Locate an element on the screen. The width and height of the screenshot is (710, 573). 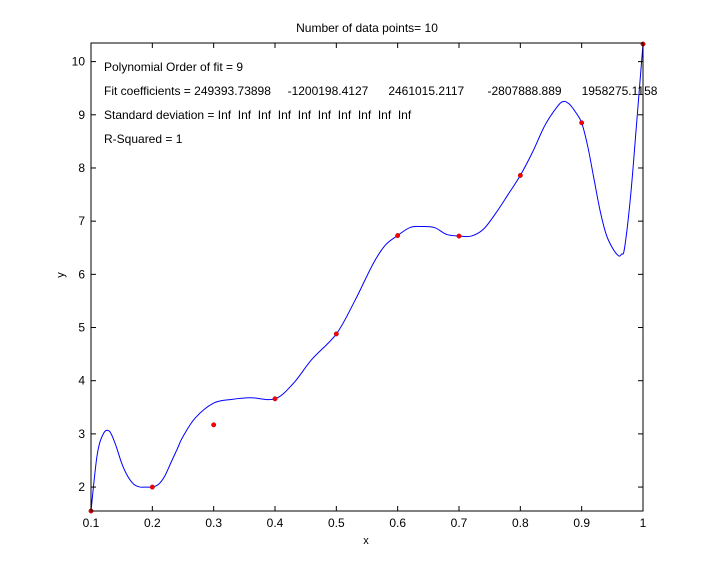
y-tick-label: 2 is located at coordinates (81, 487).